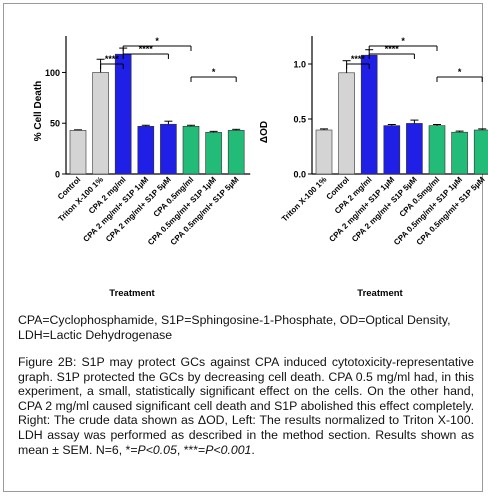 The width and height of the screenshot is (488, 498). I want to click on legend-p2: P<0.001, so click(228, 449).